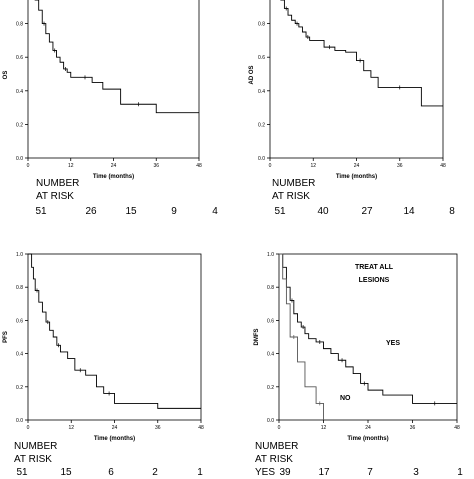 This screenshot has height=479, width=474. I want to click on risk-count-os-0: 51, so click(41, 211).